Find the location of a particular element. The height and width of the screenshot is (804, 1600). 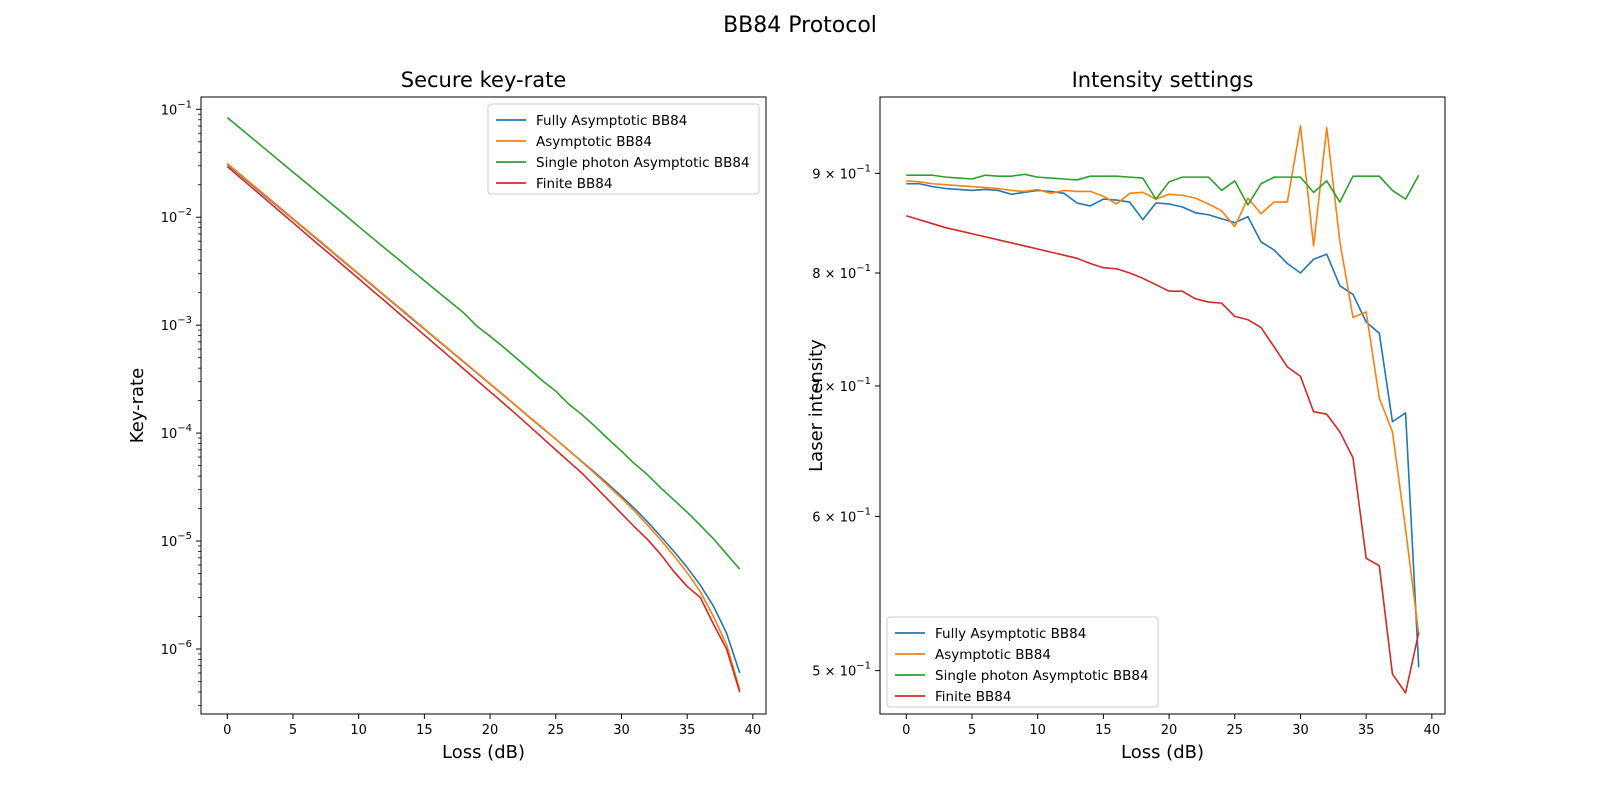

intensity-x-tick-label: 15 is located at coordinates (1103, 730).